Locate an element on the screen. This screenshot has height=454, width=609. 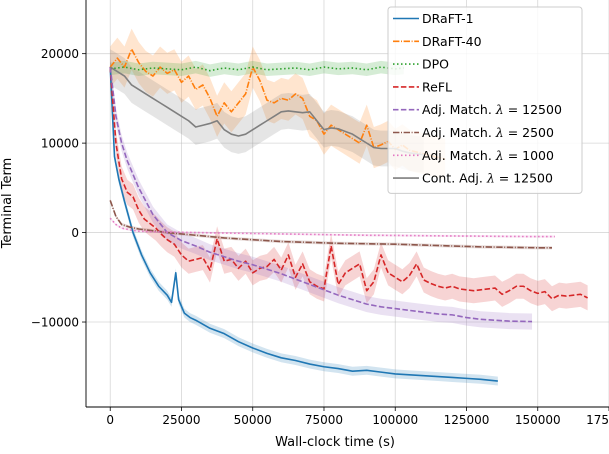
x-axis-label: Wall-clock time (s) is located at coordinates (335, 442).